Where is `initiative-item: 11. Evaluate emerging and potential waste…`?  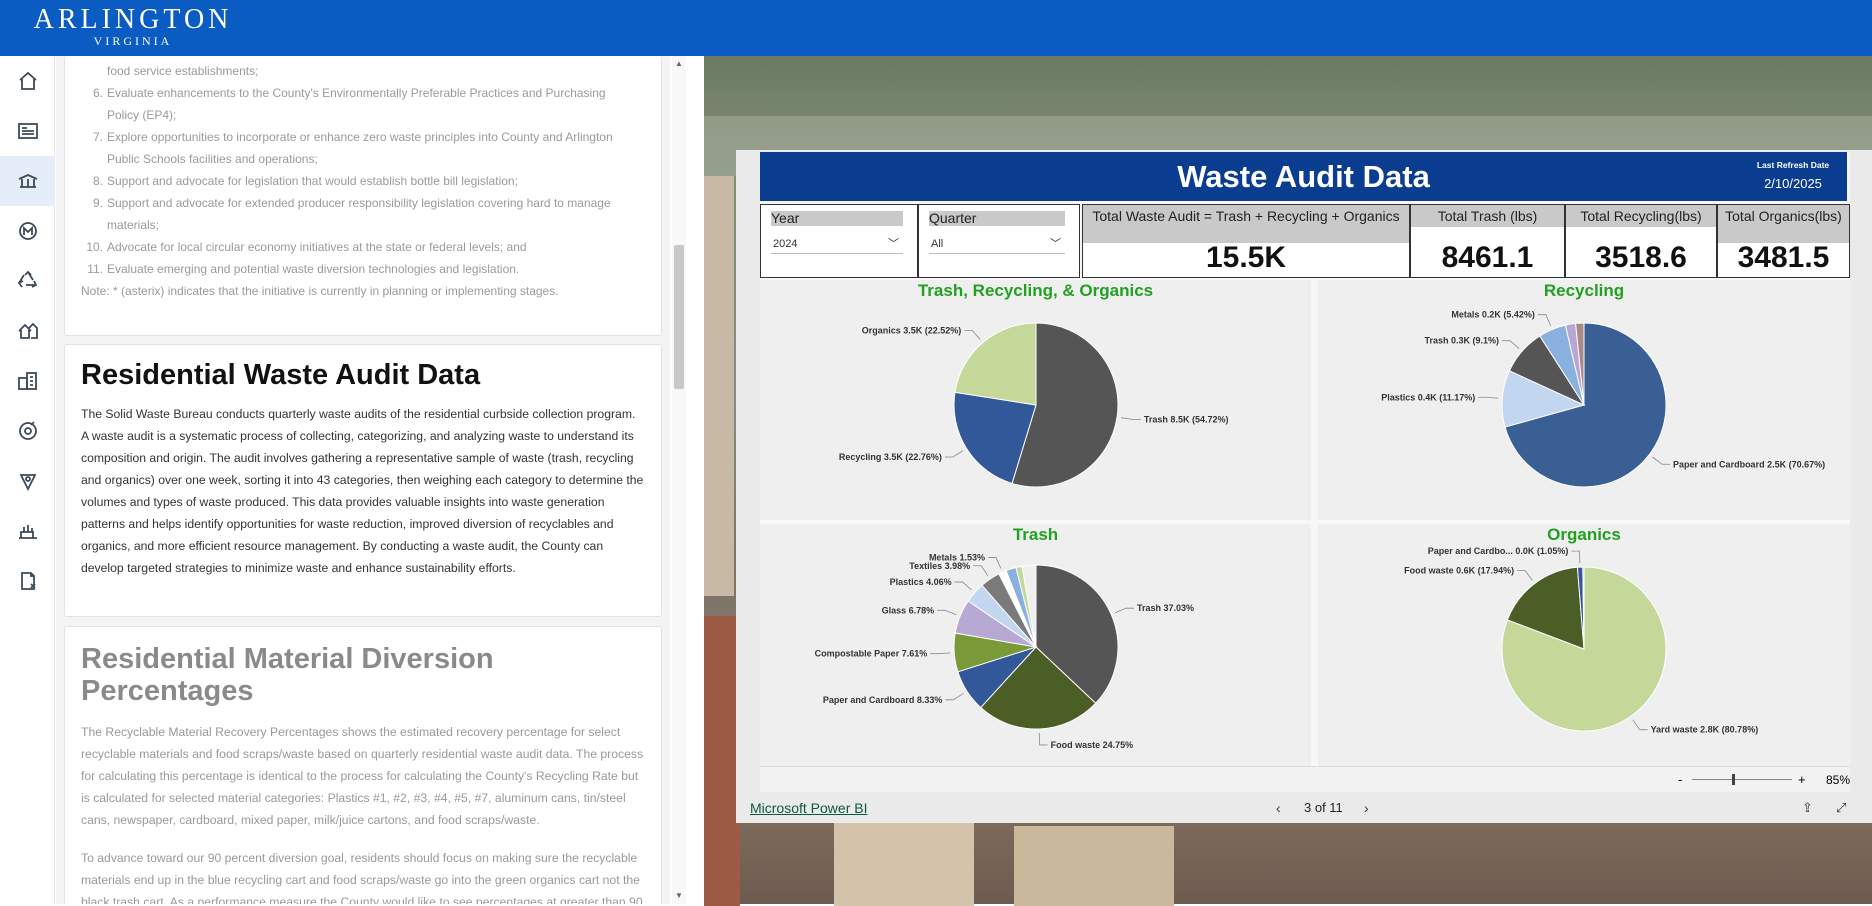 initiative-item: 11. Evaluate emerging and potential waste… is located at coordinates (363, 269).